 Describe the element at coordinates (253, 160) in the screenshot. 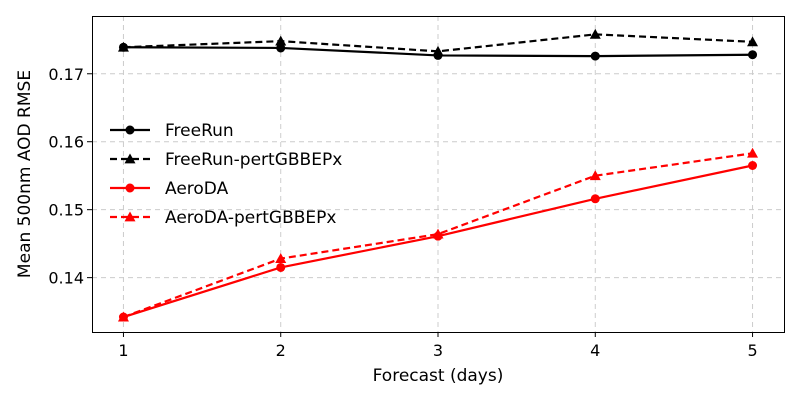

I see `legend-label: FreeRun-pertGBBEPx` at that location.